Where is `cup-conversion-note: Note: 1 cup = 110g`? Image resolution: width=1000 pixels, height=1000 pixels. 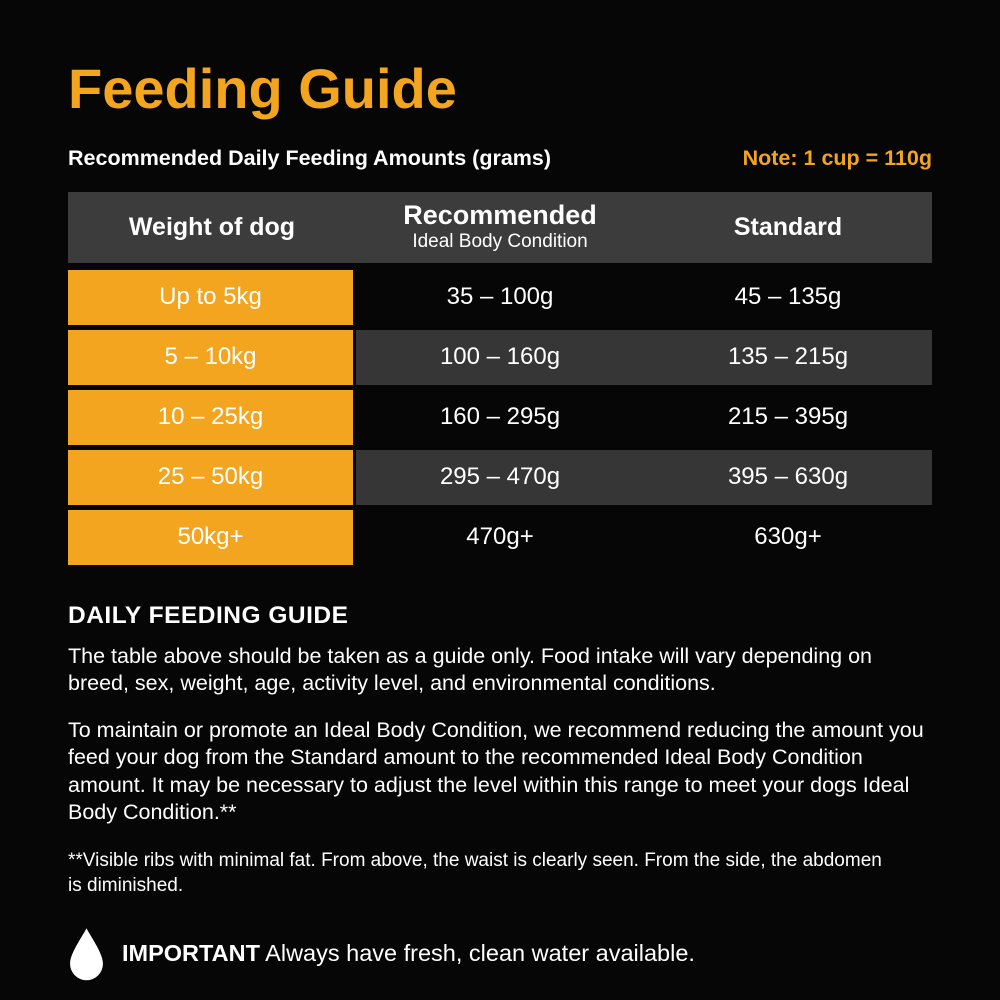 cup-conversion-note: Note: 1 cup = 110g is located at coordinates (837, 157).